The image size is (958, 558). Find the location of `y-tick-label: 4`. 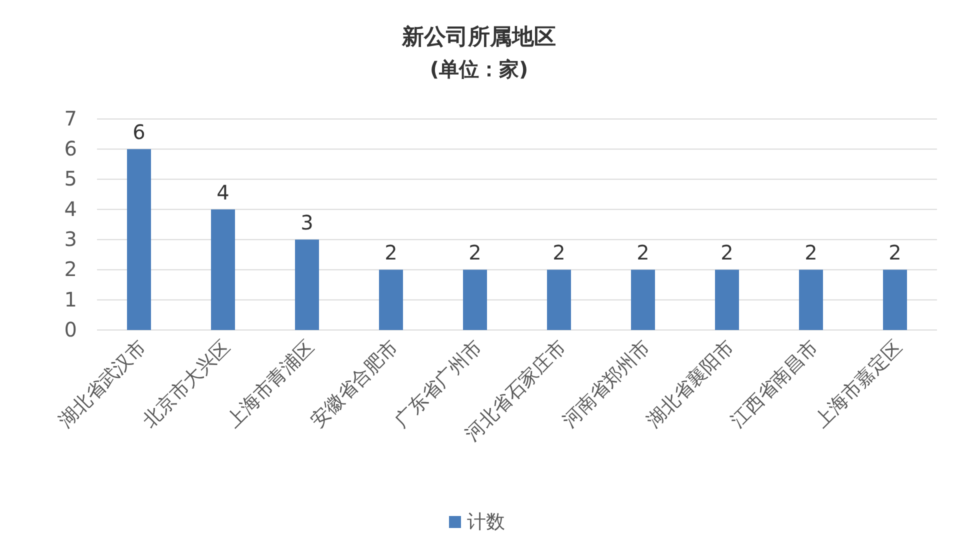

y-tick-label: 4 is located at coordinates (70, 208).